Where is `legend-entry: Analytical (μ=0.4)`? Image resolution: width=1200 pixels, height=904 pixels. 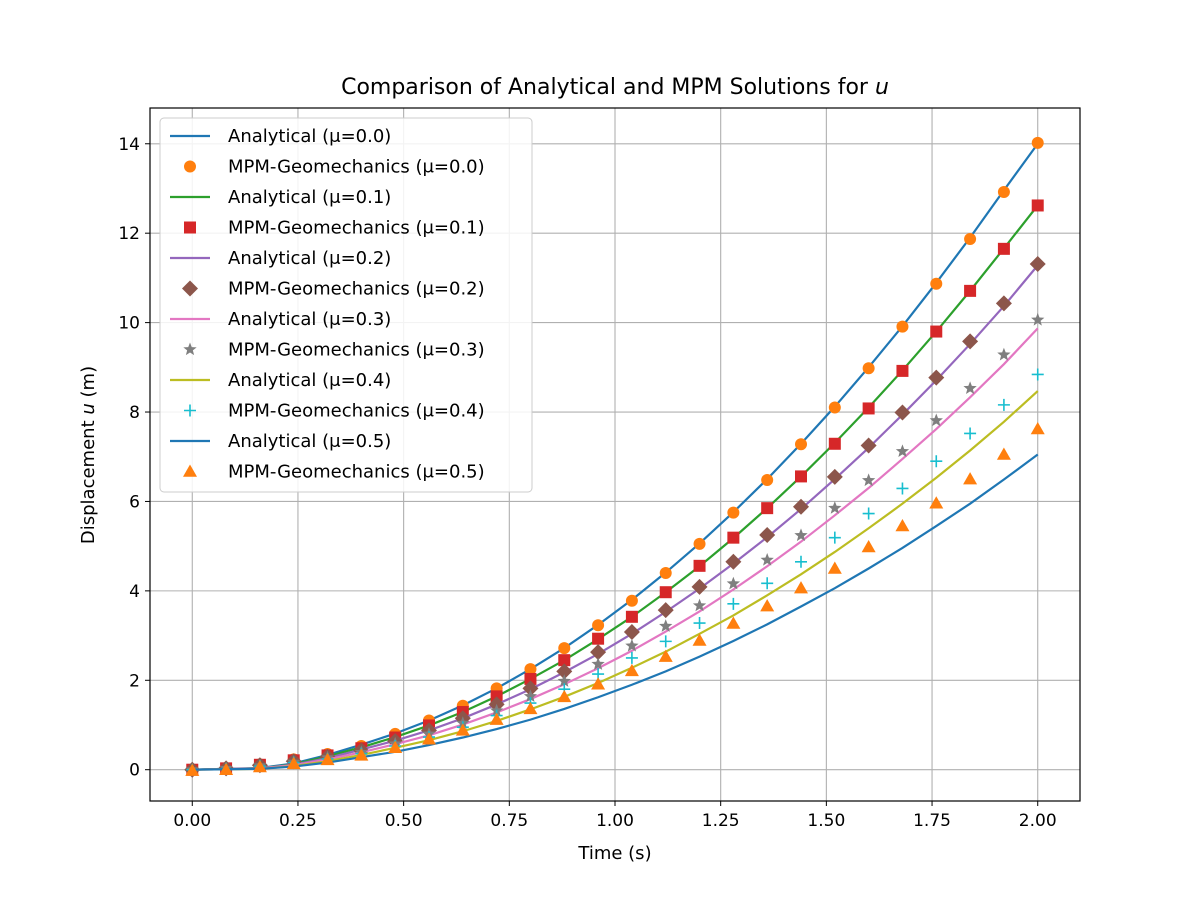
legend-entry: Analytical (μ=0.4) is located at coordinates (280, 380).